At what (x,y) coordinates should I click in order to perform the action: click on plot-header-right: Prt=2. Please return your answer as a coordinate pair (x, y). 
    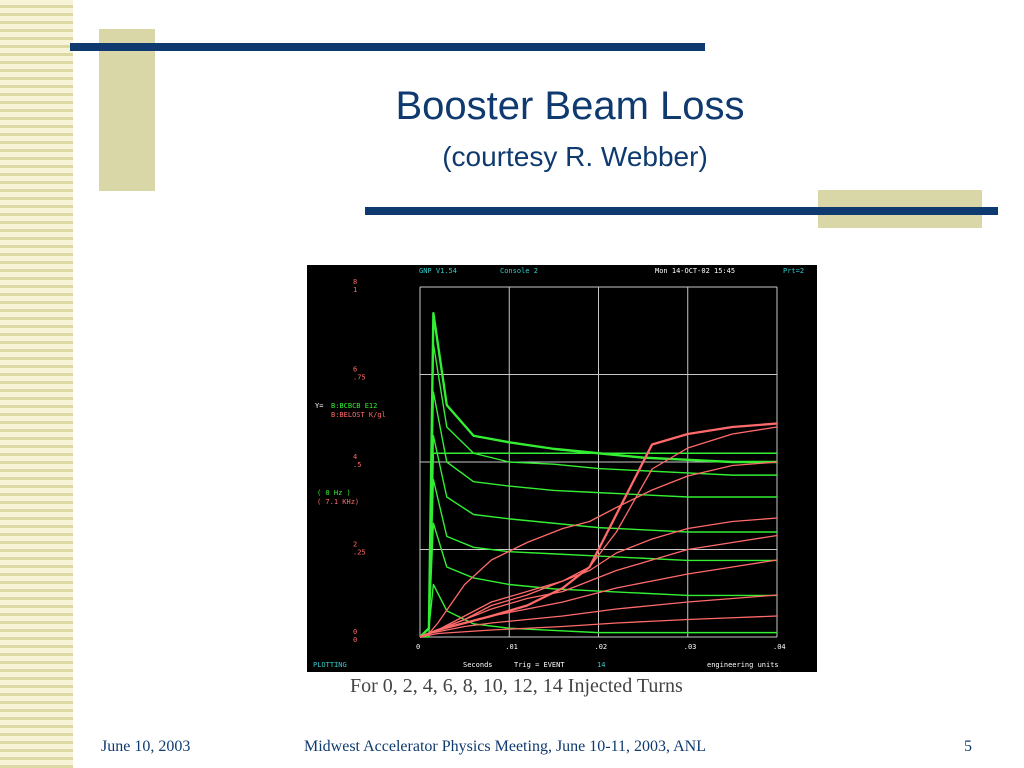
    Looking at the image, I should click on (793, 271).